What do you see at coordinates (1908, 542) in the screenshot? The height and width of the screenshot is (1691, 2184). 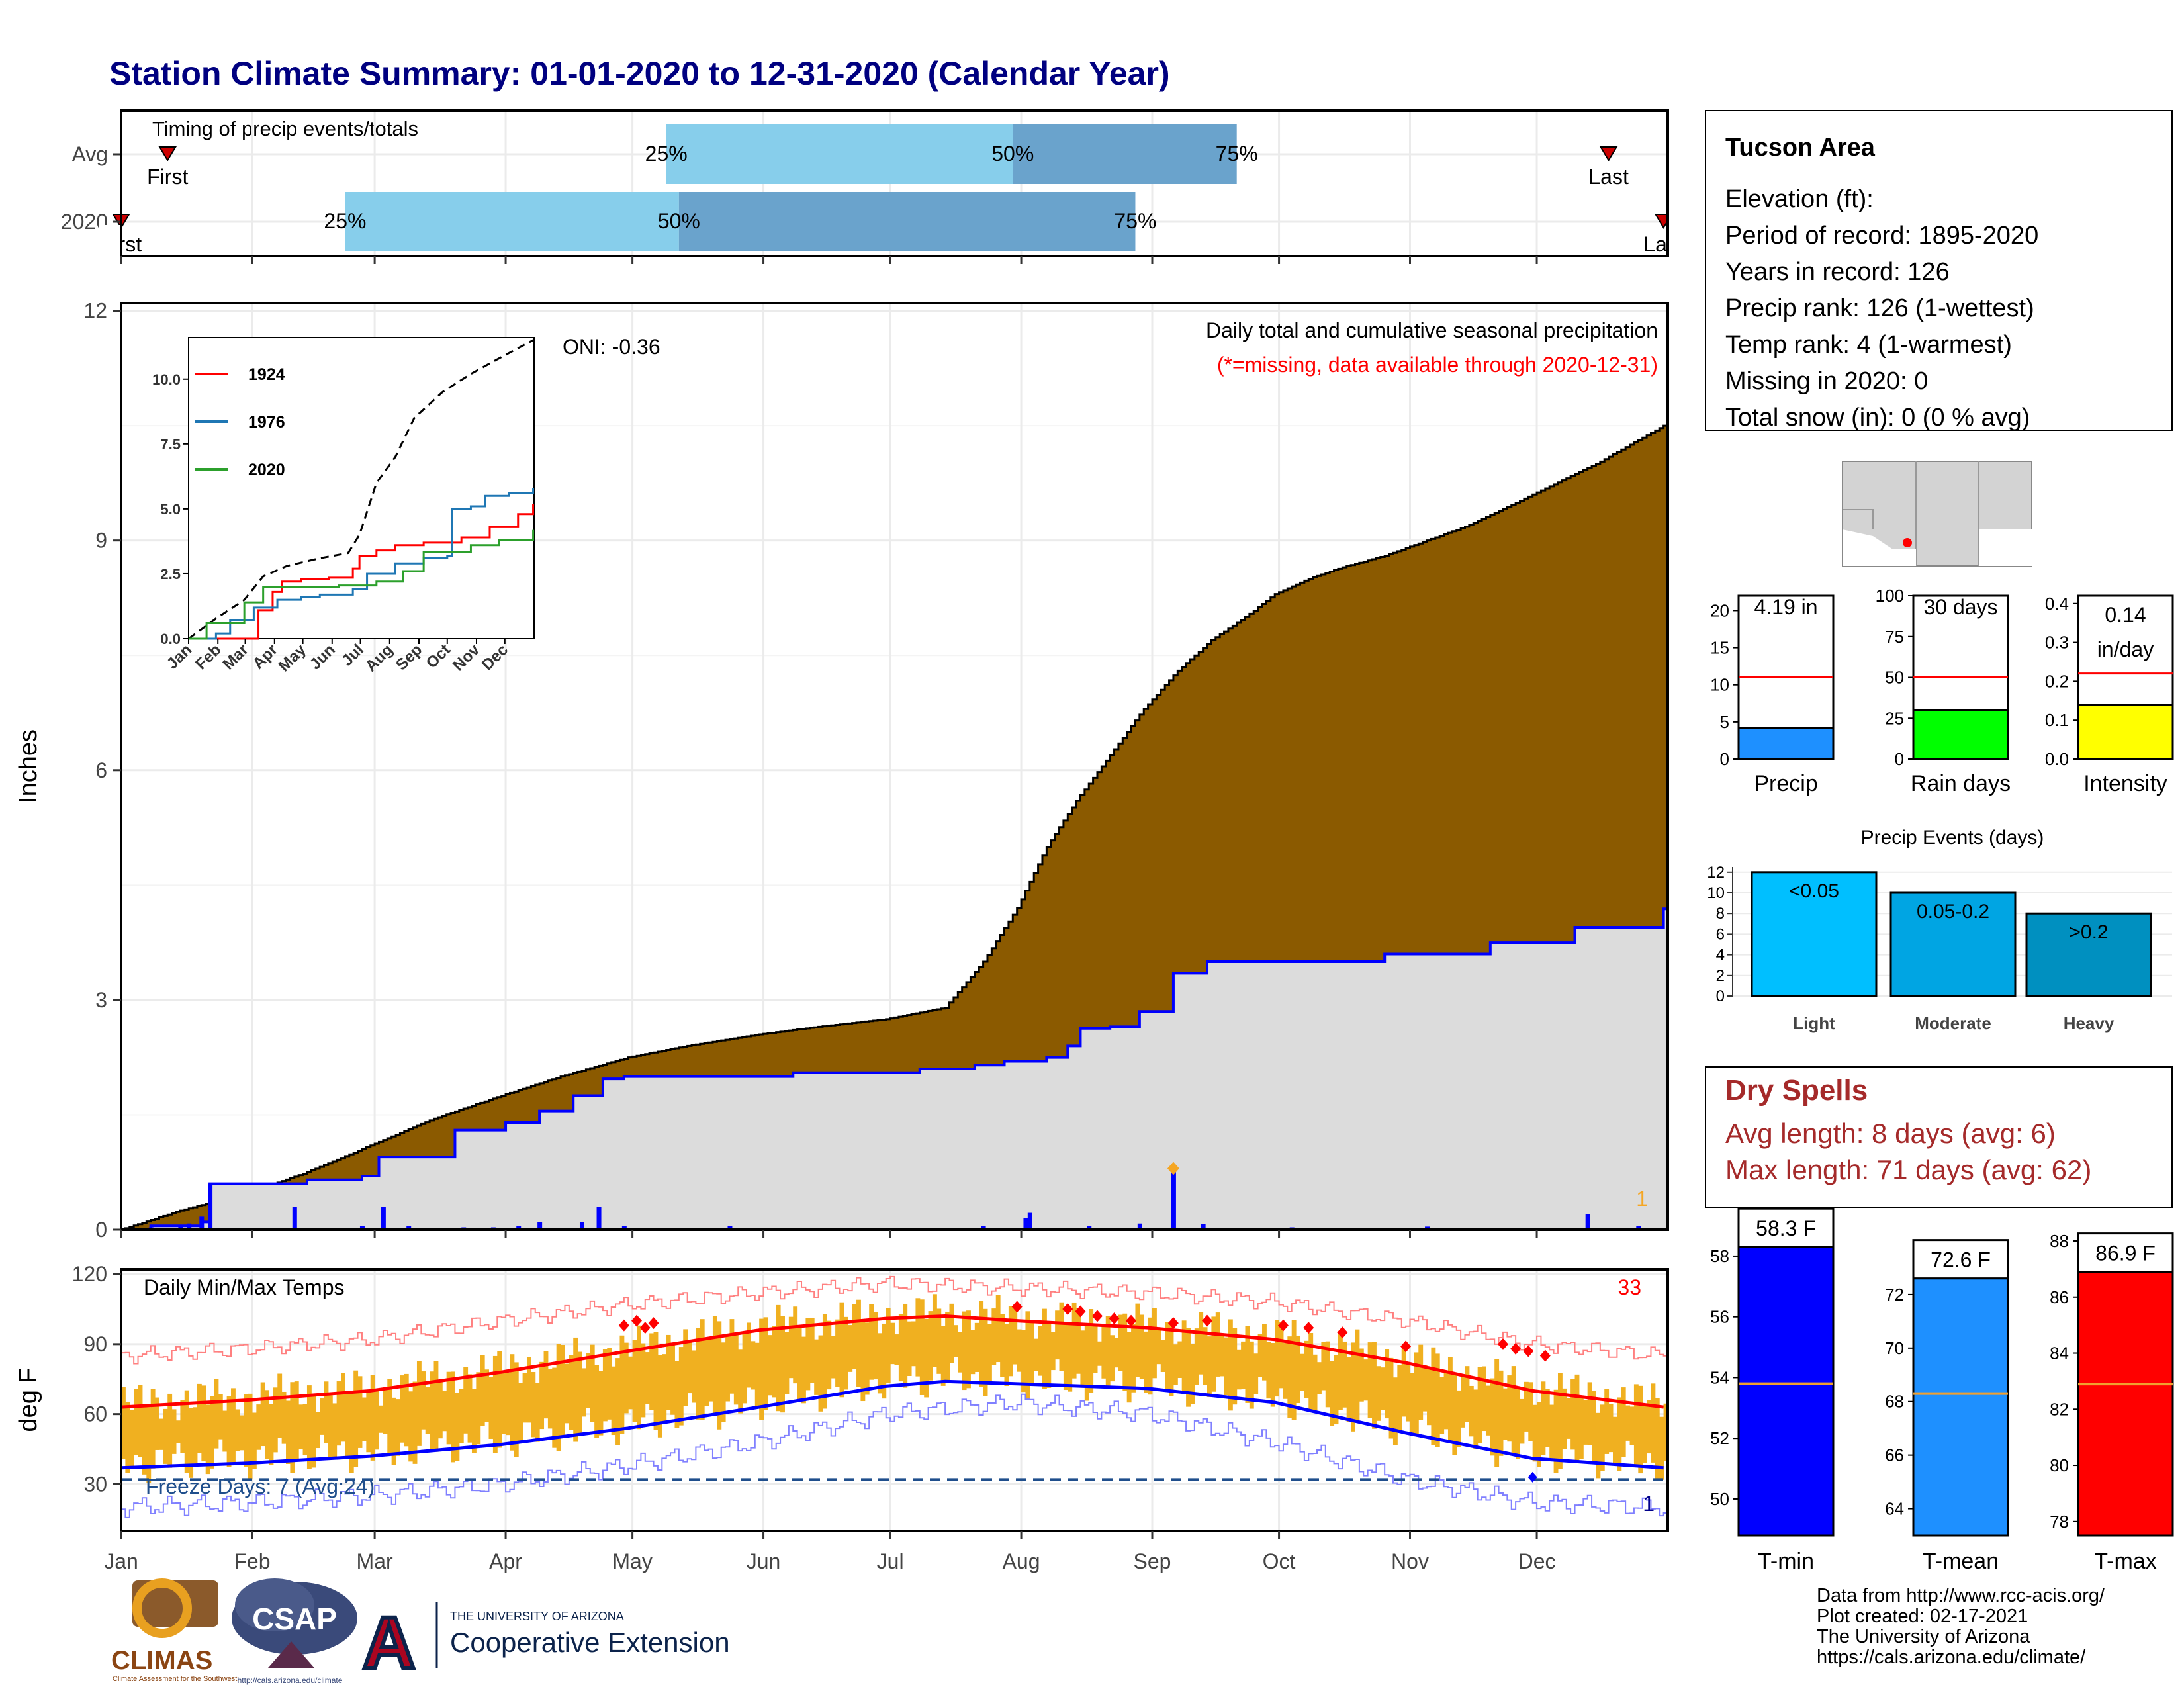 I see `station-location-dot` at bounding box center [1908, 542].